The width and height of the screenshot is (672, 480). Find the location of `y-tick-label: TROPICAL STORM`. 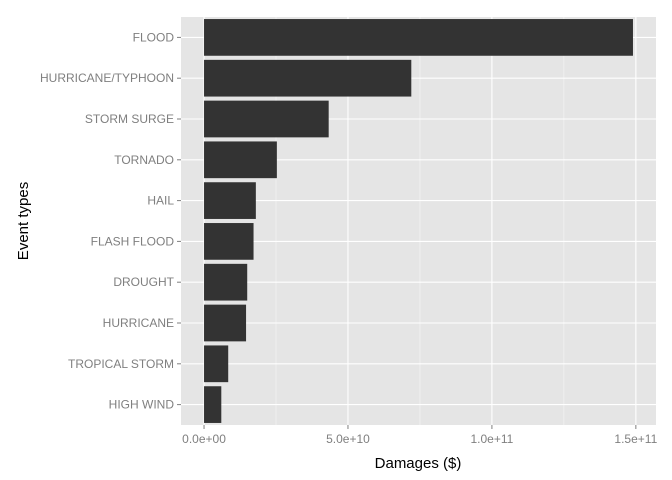

y-tick-label: TROPICAL STORM is located at coordinates (121, 364).